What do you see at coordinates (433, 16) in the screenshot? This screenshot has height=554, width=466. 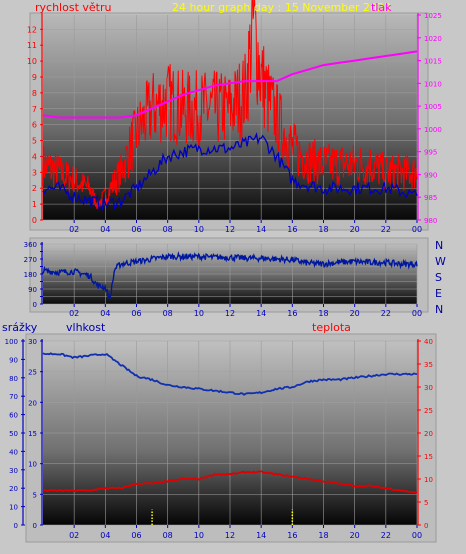 I see `y-right-tick-label: 1025` at bounding box center [433, 16].